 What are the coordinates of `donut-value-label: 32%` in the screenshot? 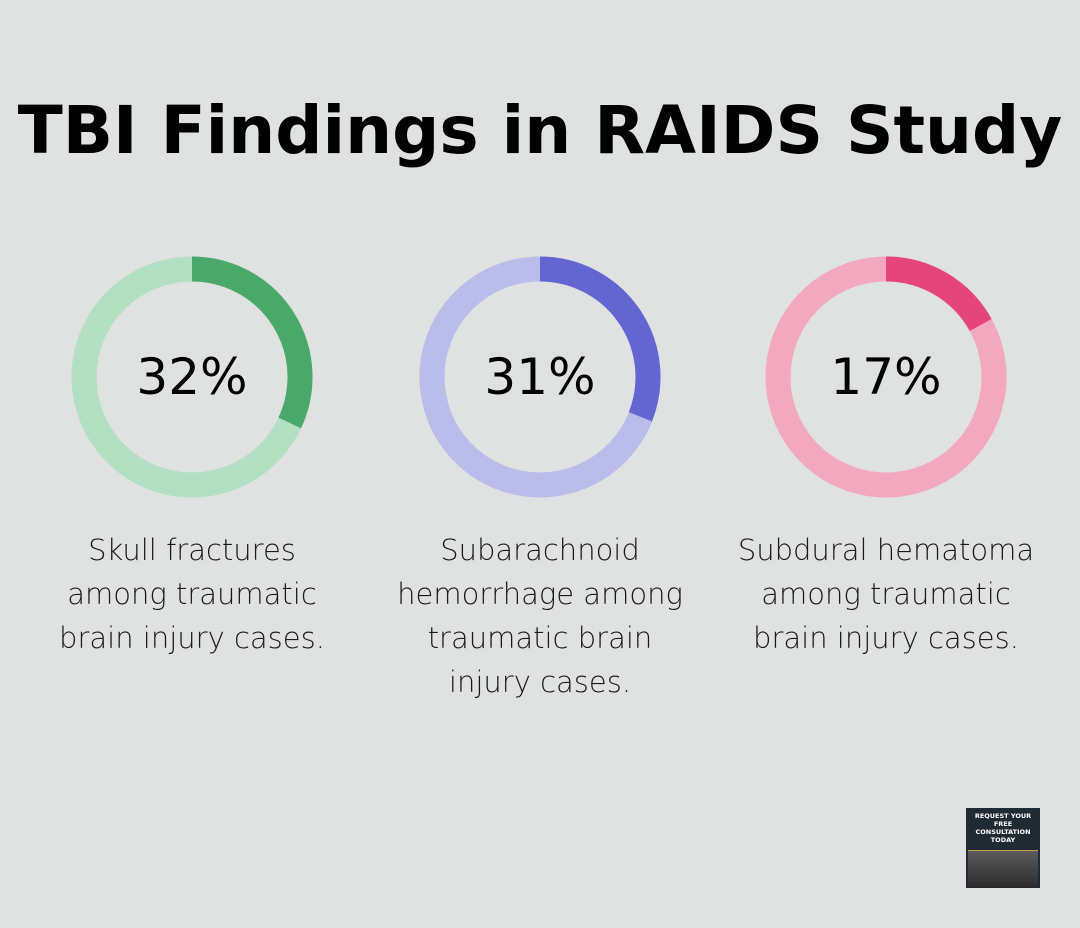 It's located at (191, 377).